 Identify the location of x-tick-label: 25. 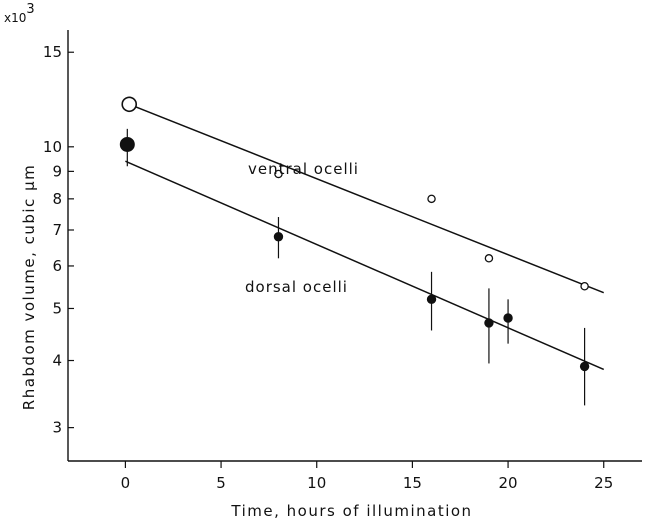
(603, 483).